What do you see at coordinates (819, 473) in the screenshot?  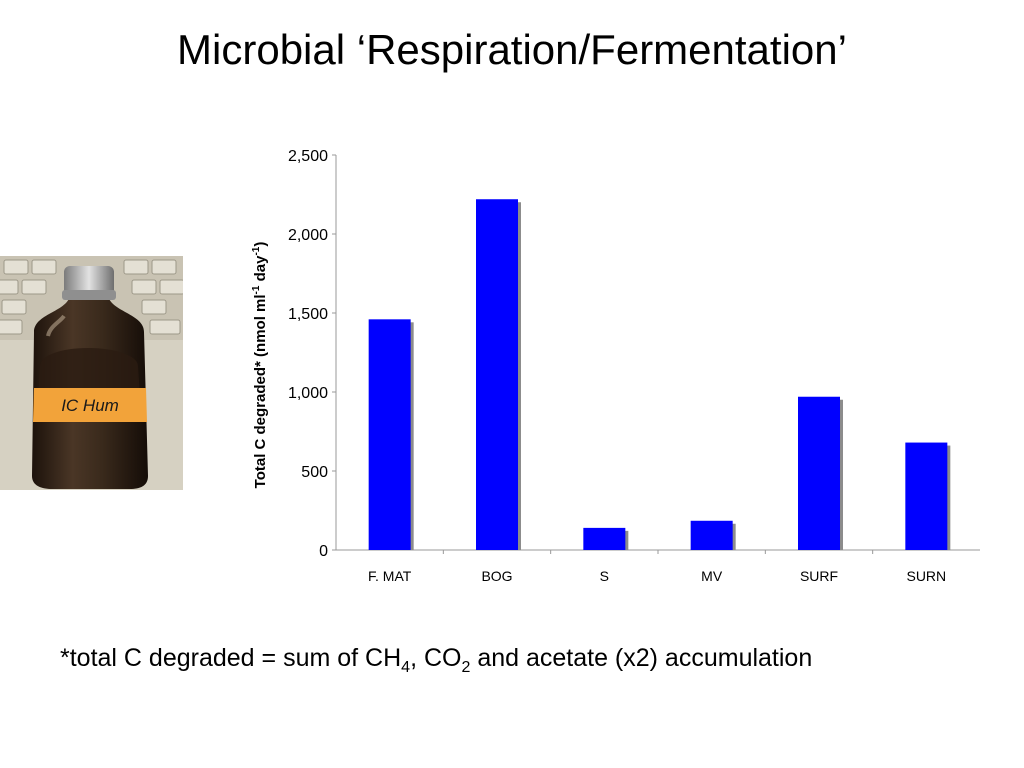 I see `bar-surf` at bounding box center [819, 473].